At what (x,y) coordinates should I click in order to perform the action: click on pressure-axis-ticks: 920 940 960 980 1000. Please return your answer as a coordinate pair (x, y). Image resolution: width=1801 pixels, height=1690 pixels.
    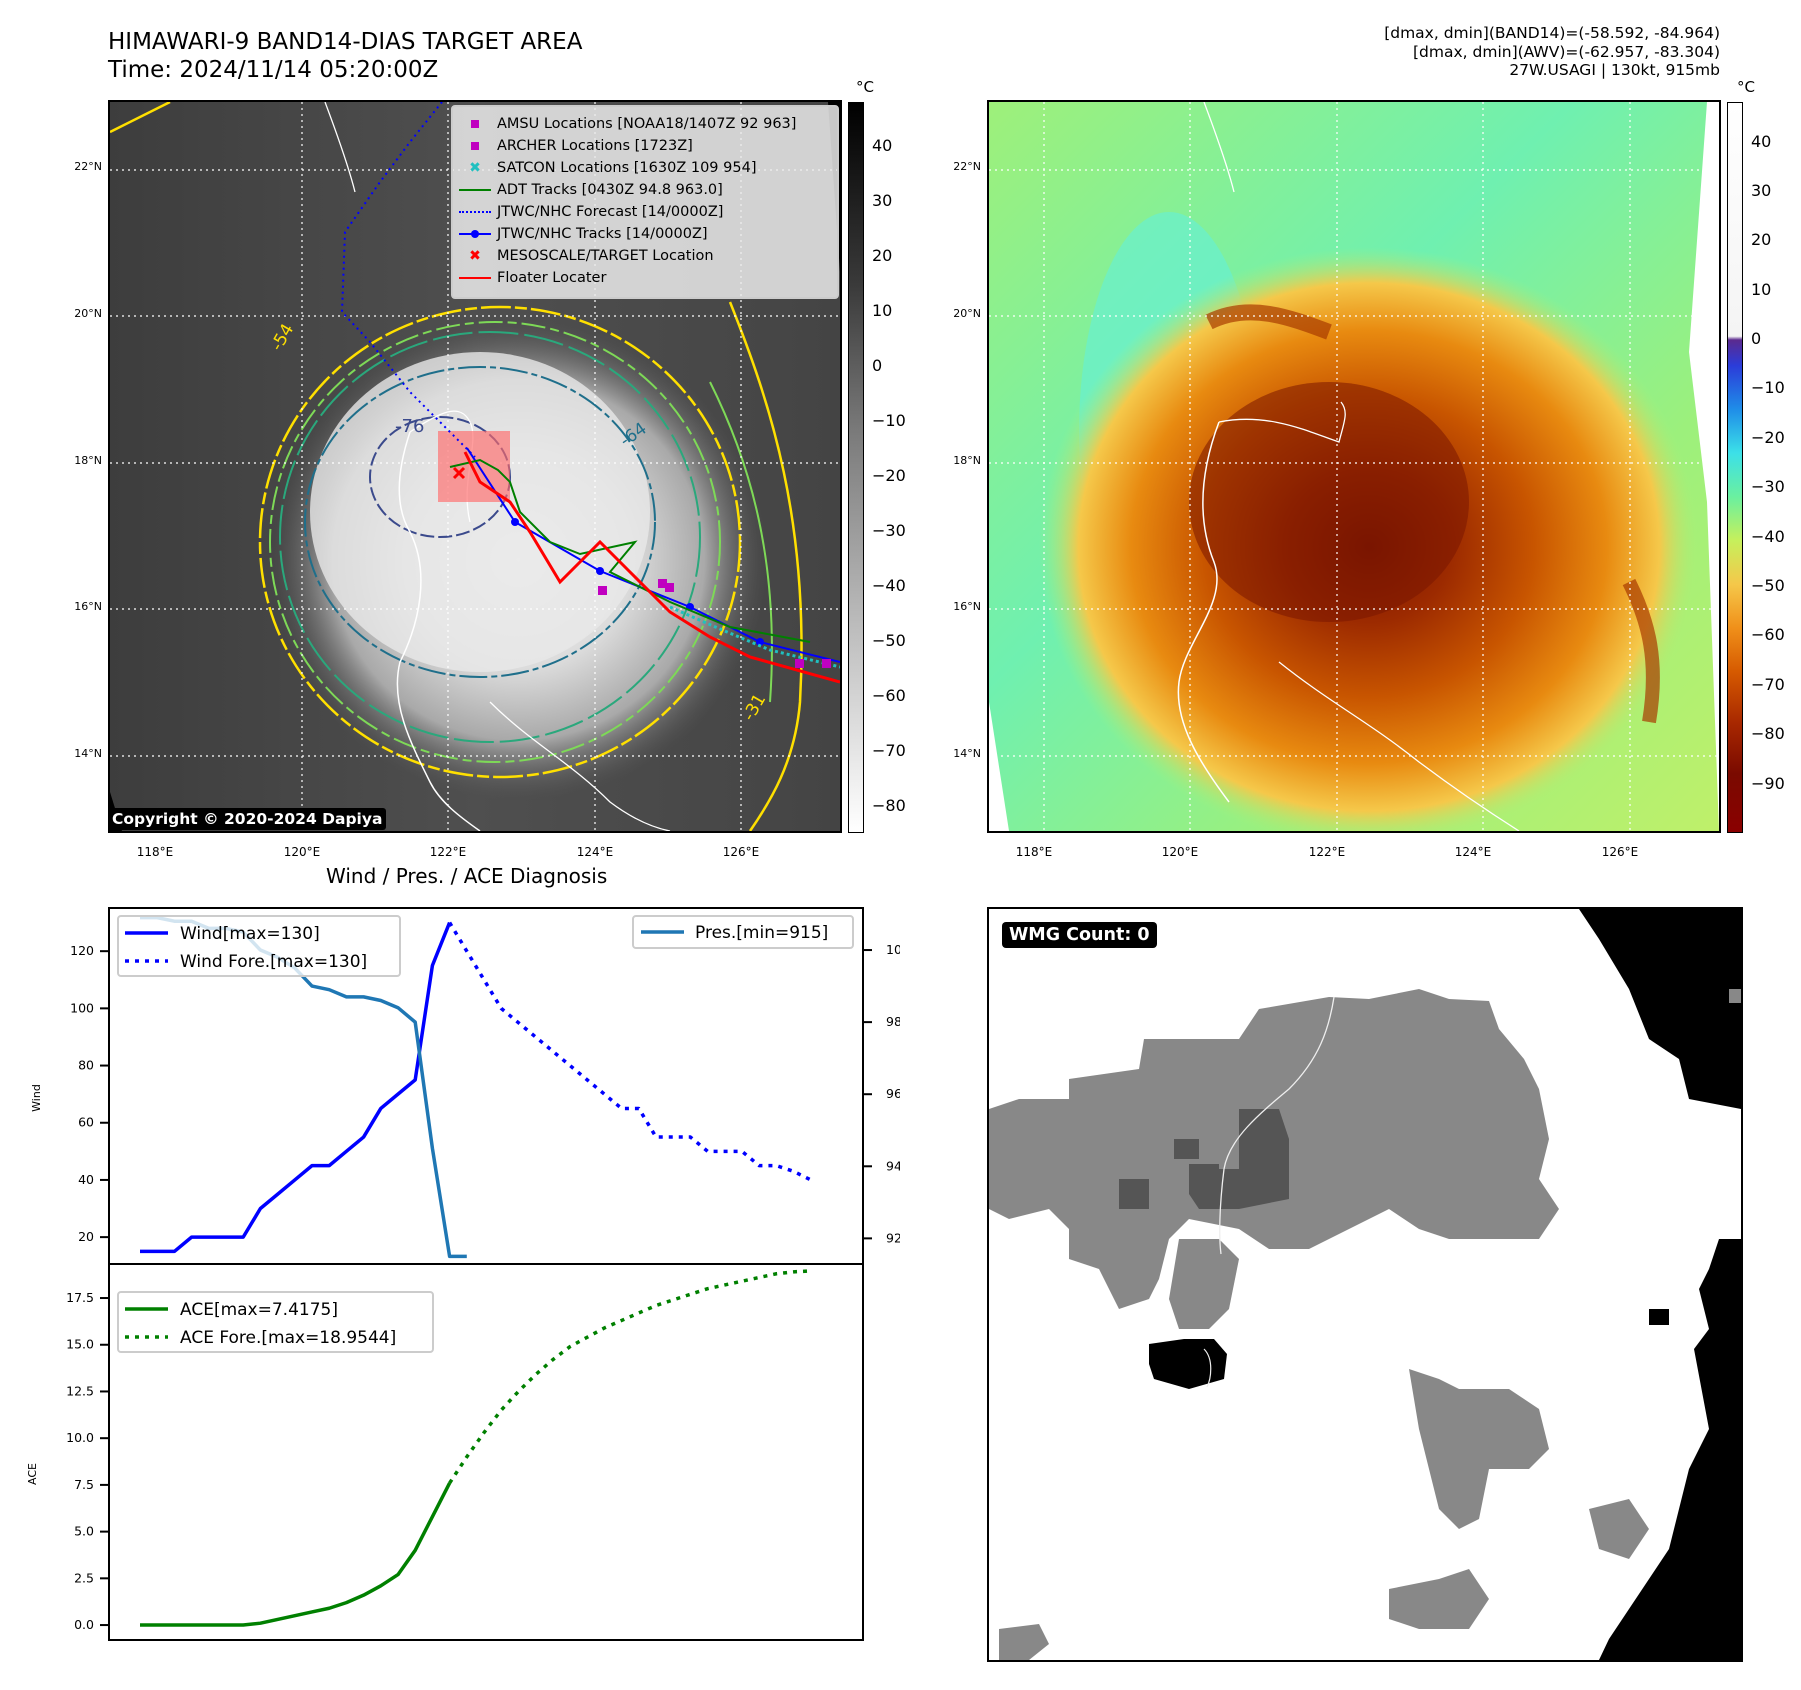
    Looking at the image, I should click on (881, 1093).